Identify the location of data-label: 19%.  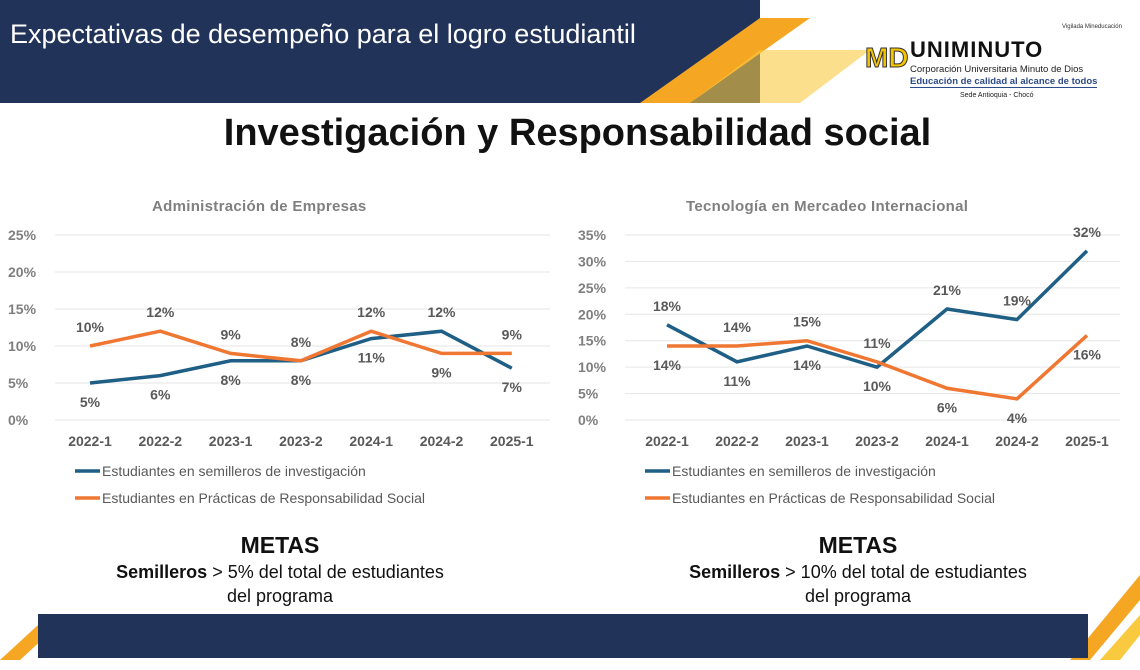
(1017, 301).